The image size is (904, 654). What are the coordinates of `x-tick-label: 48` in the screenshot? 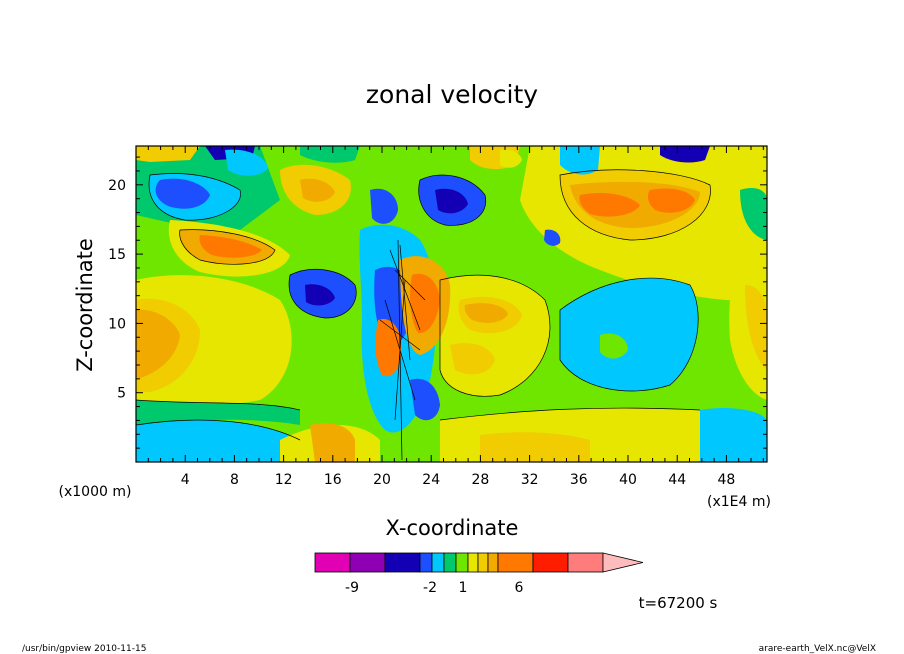 It's located at (726, 480).